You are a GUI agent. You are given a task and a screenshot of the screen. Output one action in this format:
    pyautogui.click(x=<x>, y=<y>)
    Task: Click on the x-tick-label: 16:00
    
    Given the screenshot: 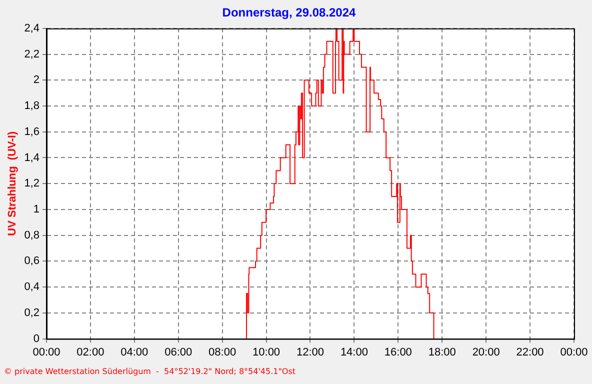 What is the action you would take?
    pyautogui.click(x=398, y=352)
    